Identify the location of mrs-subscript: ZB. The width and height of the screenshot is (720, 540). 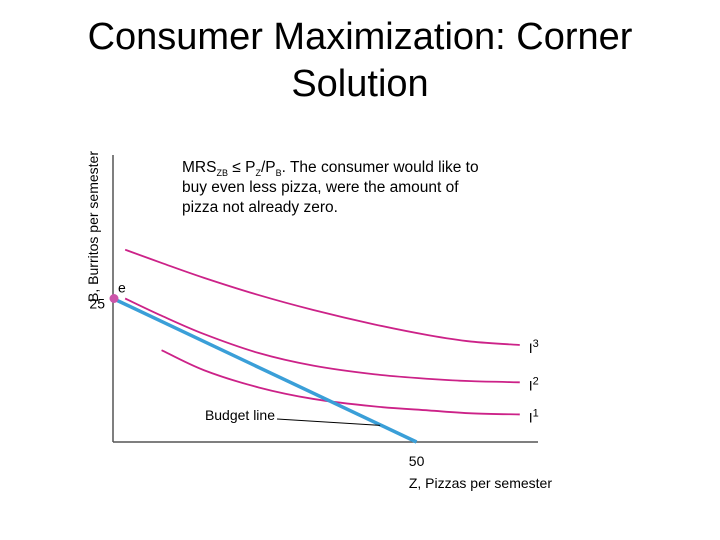
(222, 173).